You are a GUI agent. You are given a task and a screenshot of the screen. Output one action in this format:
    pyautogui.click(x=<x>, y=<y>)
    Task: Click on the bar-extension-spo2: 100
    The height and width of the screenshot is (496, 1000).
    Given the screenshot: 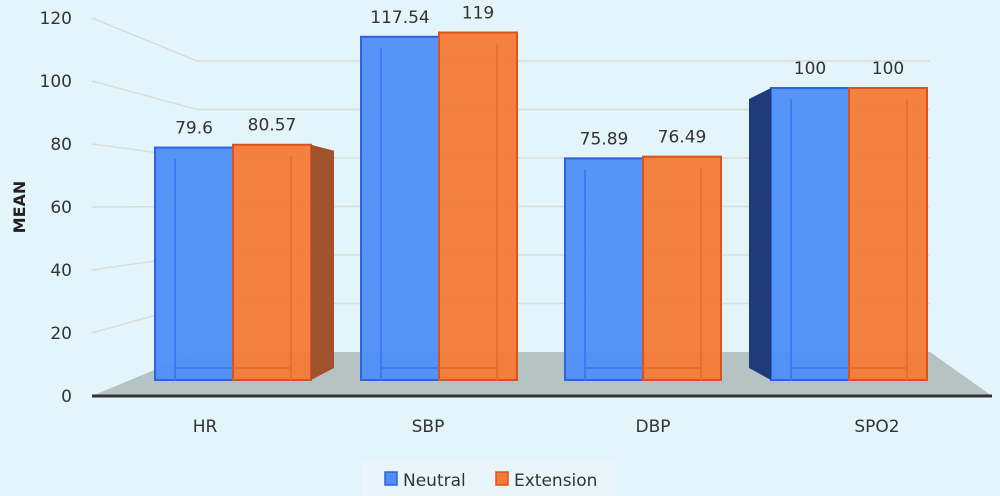 What is the action you would take?
    pyautogui.click(x=888, y=220)
    